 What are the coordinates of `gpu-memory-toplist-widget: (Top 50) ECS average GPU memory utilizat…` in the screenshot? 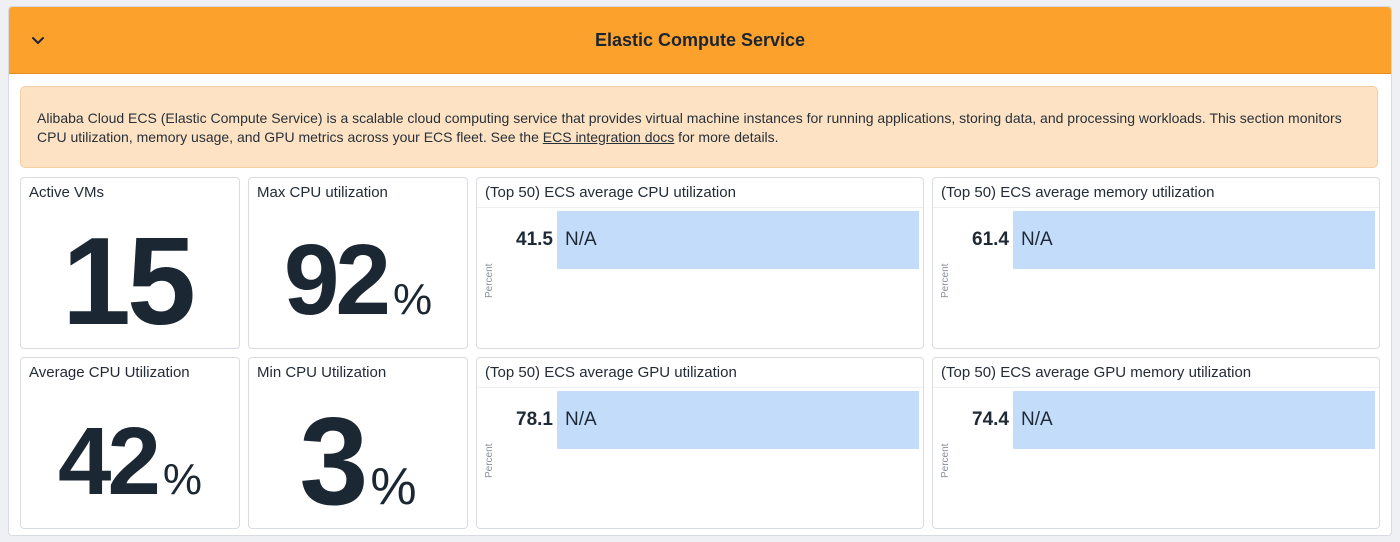 It's located at (1156, 443).